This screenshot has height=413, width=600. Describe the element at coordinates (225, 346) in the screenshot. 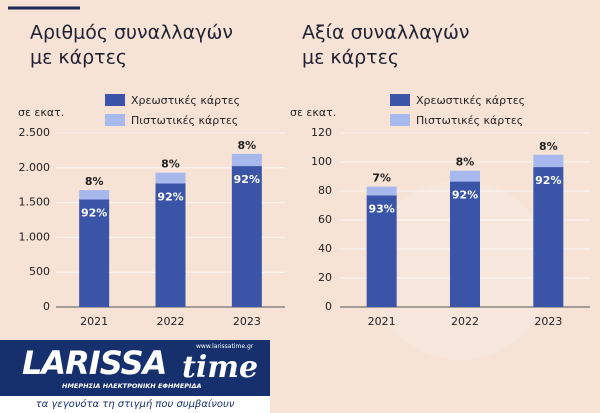

I see `logo-url: www.larissatime.gr` at that location.